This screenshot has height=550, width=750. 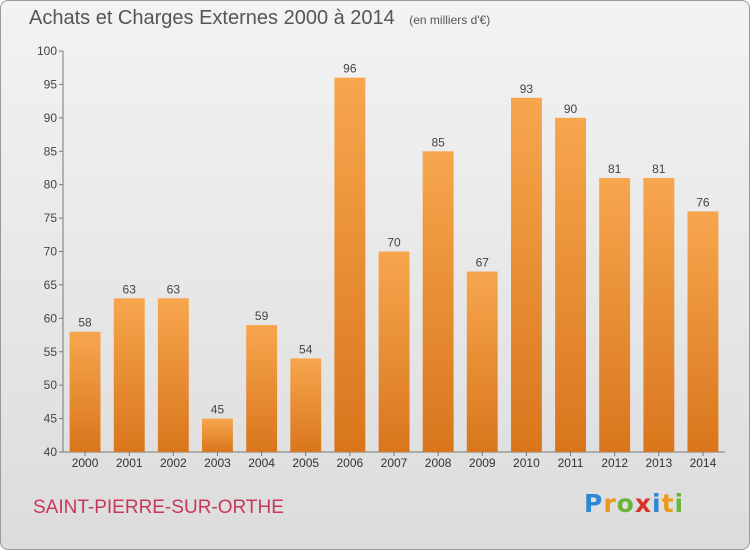 What do you see at coordinates (614, 463) in the screenshot?
I see `x-tick-label: 2012` at bounding box center [614, 463].